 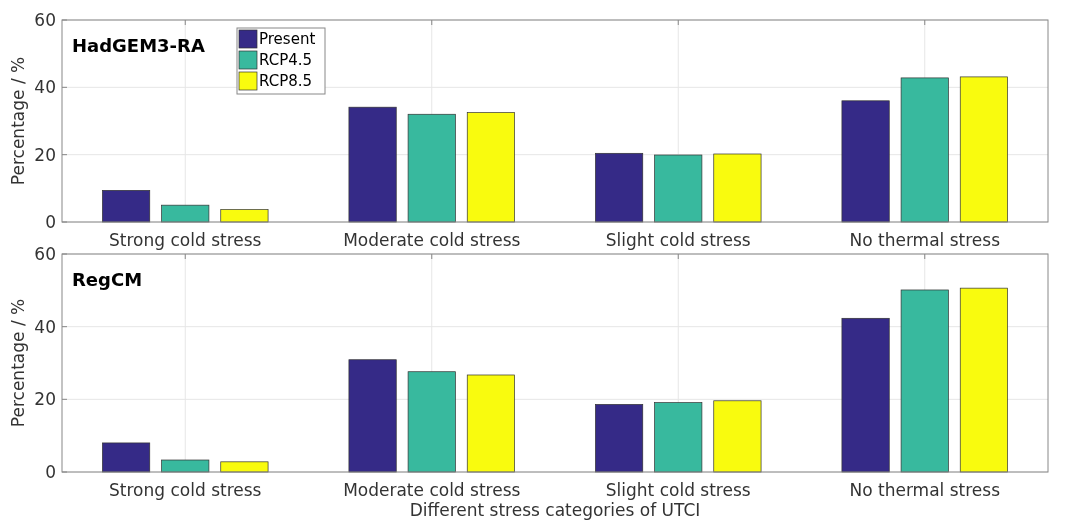 What do you see at coordinates (555, 510) in the screenshot?
I see `x-axis-title: Different stress categories of UTCI` at bounding box center [555, 510].